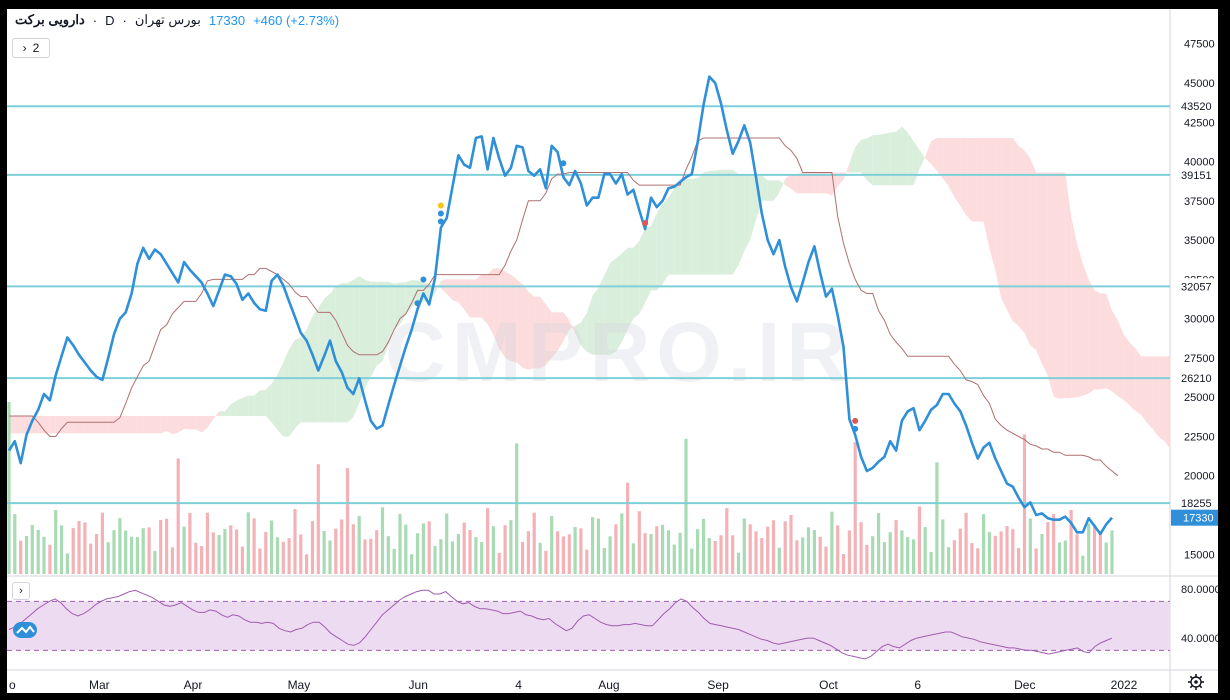 This screenshot has width=1230, height=700. Describe the element at coordinates (167, 19) in the screenshot. I see `exchange: بورس تهران` at that location.